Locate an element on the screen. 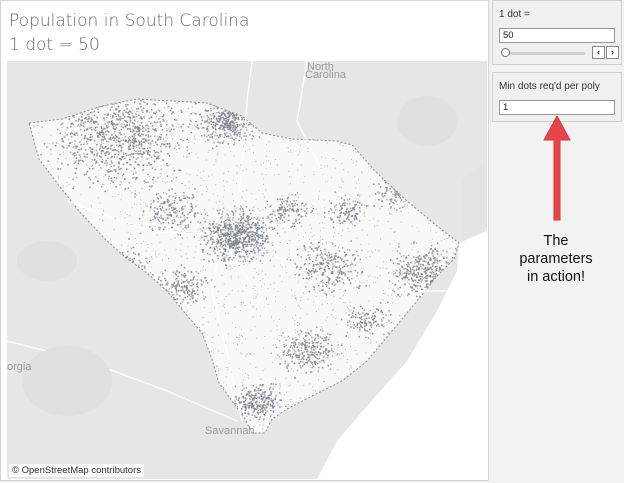 Image resolution: width=624 pixels, height=483 pixels. dot-value-slider-track is located at coordinates (545, 53).